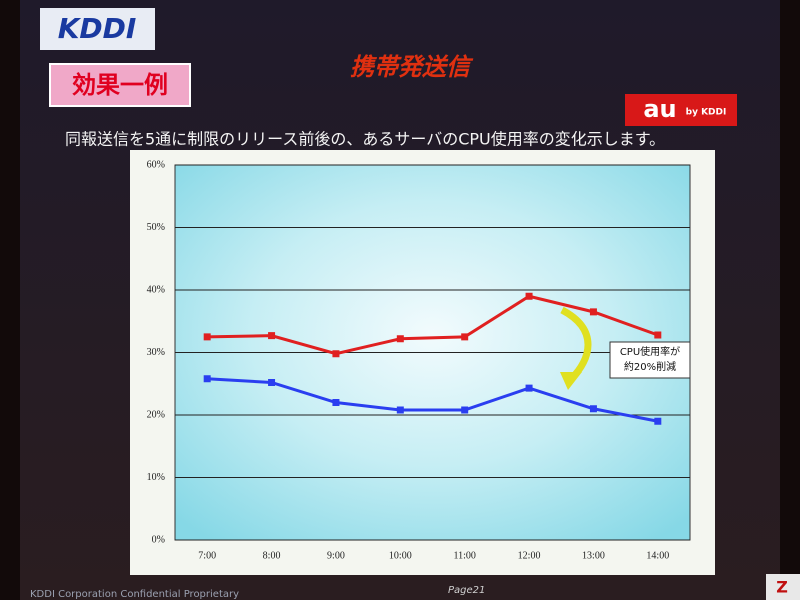 This screenshot has height=600, width=800. Describe the element at coordinates (156, 289) in the screenshot. I see `y-tick-label: 40%` at that location.